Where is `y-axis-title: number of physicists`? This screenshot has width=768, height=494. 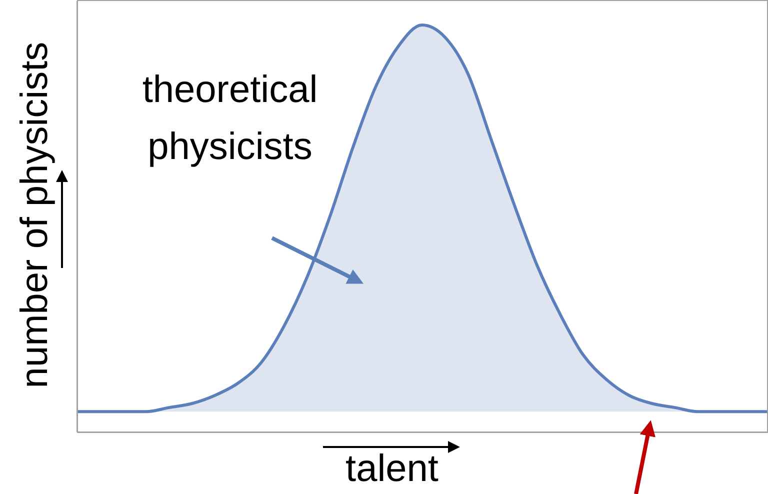
y-axis-title: number of physicists is located at coordinates (35, 215).